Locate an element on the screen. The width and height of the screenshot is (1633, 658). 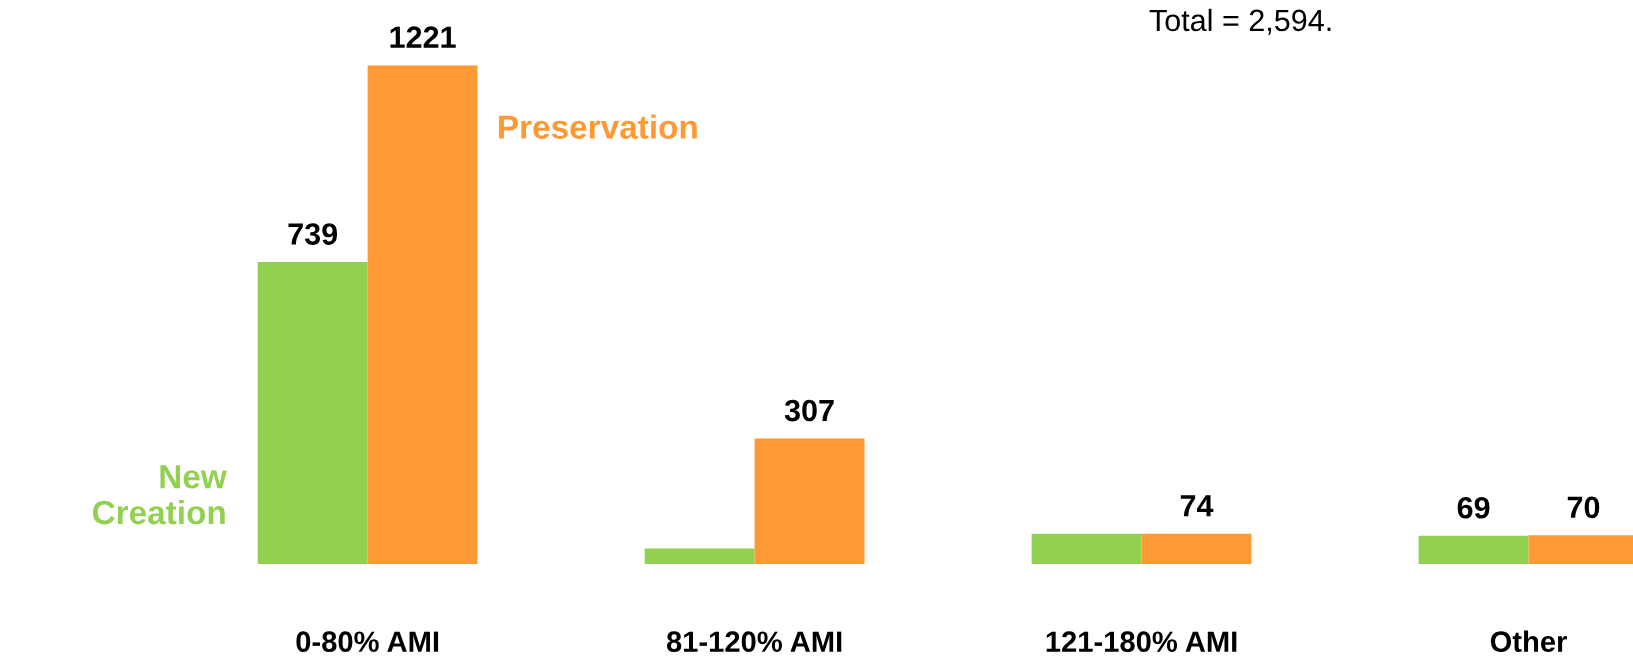
text: Total = 2,594. is located at coordinates (1240, 21).